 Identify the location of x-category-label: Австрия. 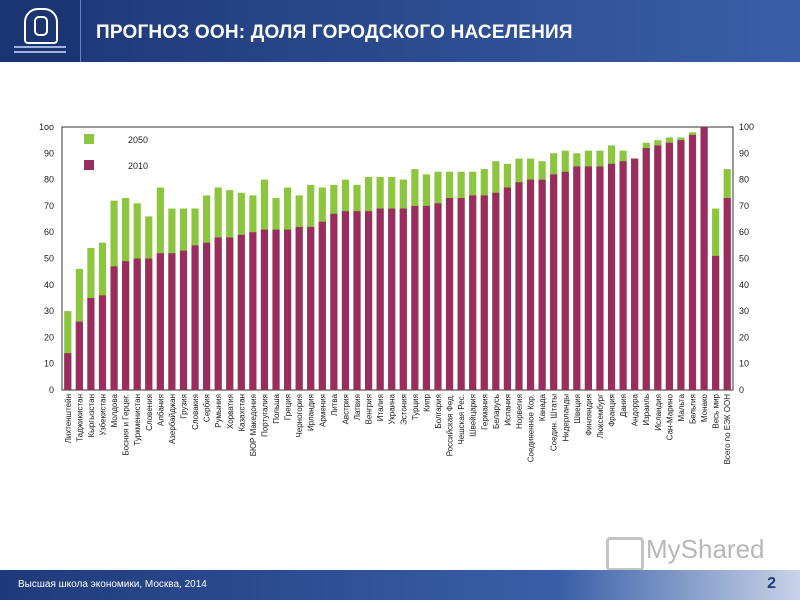
(345, 409).